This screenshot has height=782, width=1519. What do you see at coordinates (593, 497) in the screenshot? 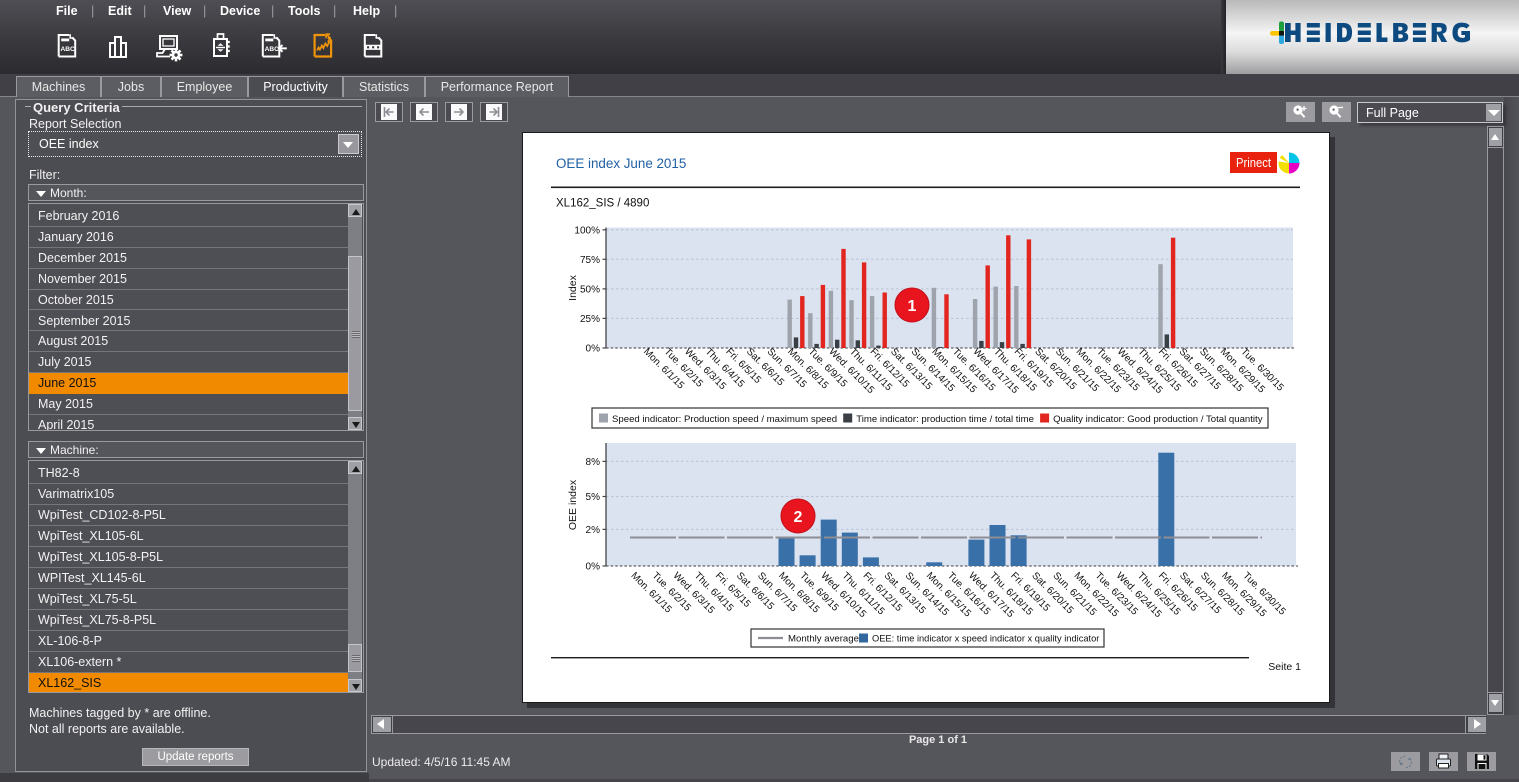
I see `svg-text: 5%` at bounding box center [593, 497].